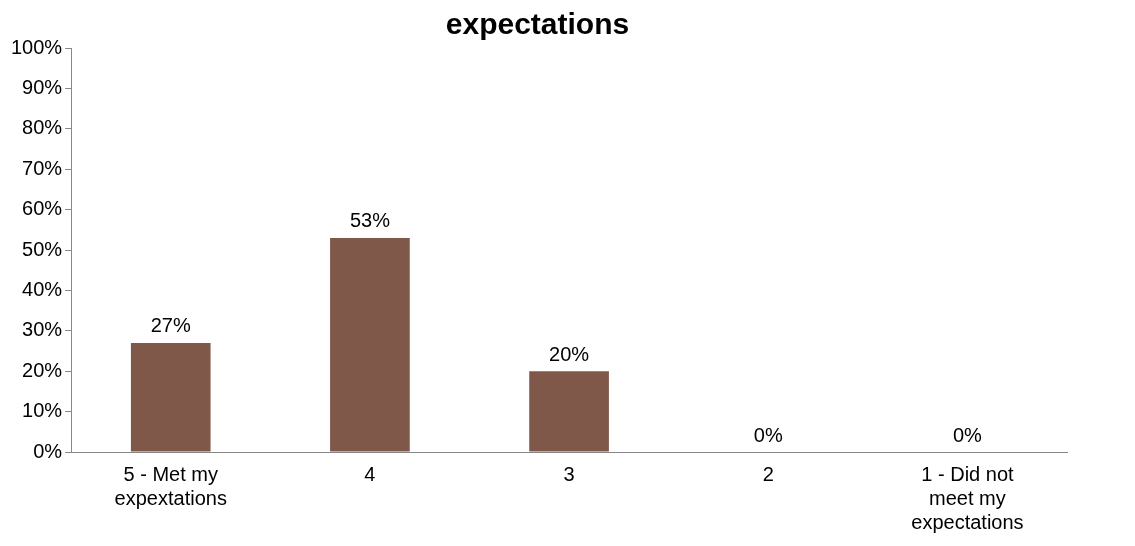 The height and width of the screenshot is (546, 1135). Describe the element at coordinates (42, 167) in the screenshot. I see `y-tick-label: 70%` at that location.